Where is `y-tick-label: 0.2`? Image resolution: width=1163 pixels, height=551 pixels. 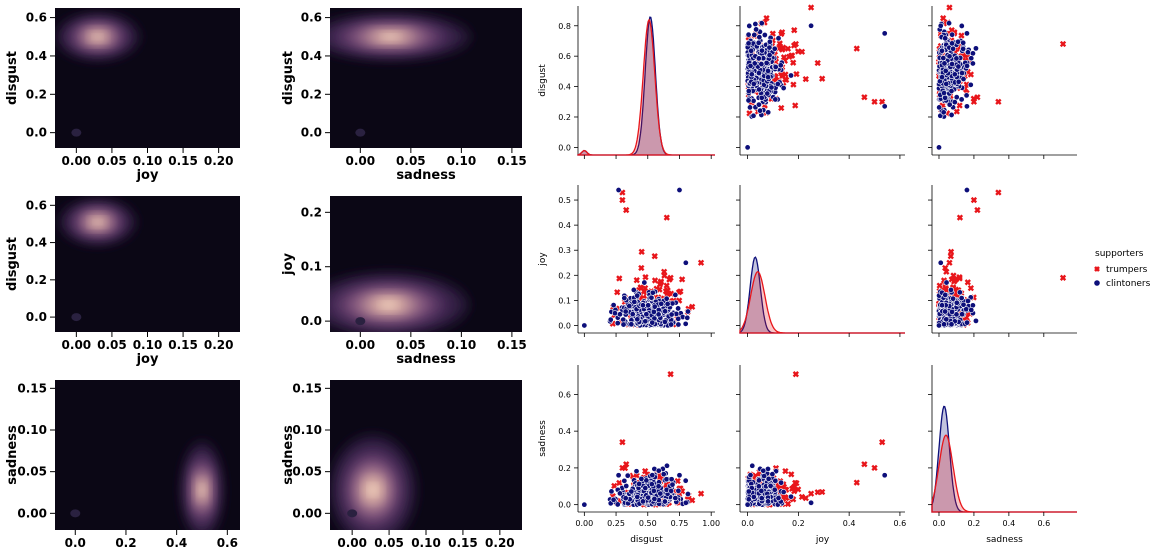
y-tick-label: 0.2 is located at coordinates (311, 212).